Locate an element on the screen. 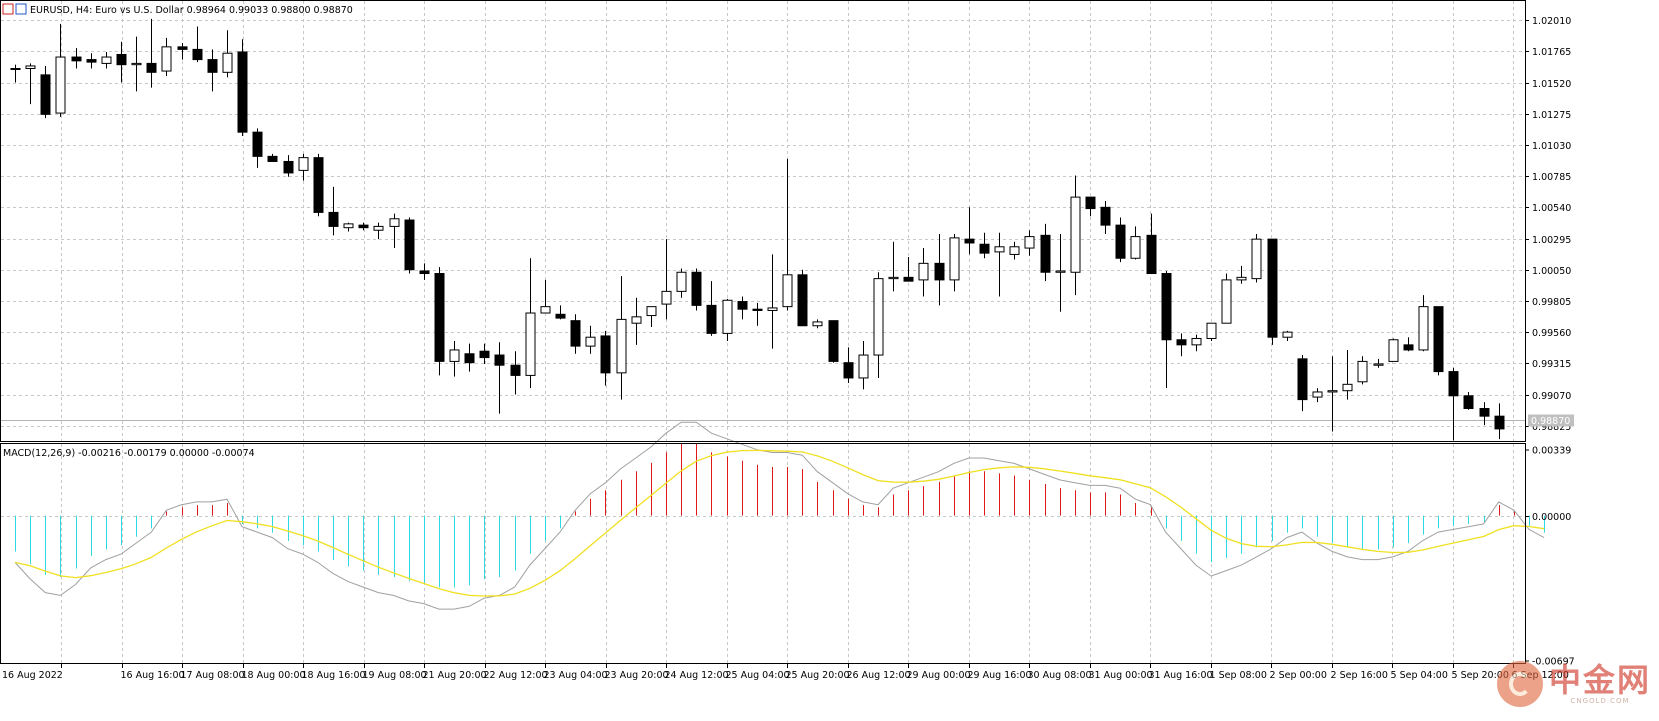  time-tick-label: 26 Aug 12:00 is located at coordinates (879, 675).